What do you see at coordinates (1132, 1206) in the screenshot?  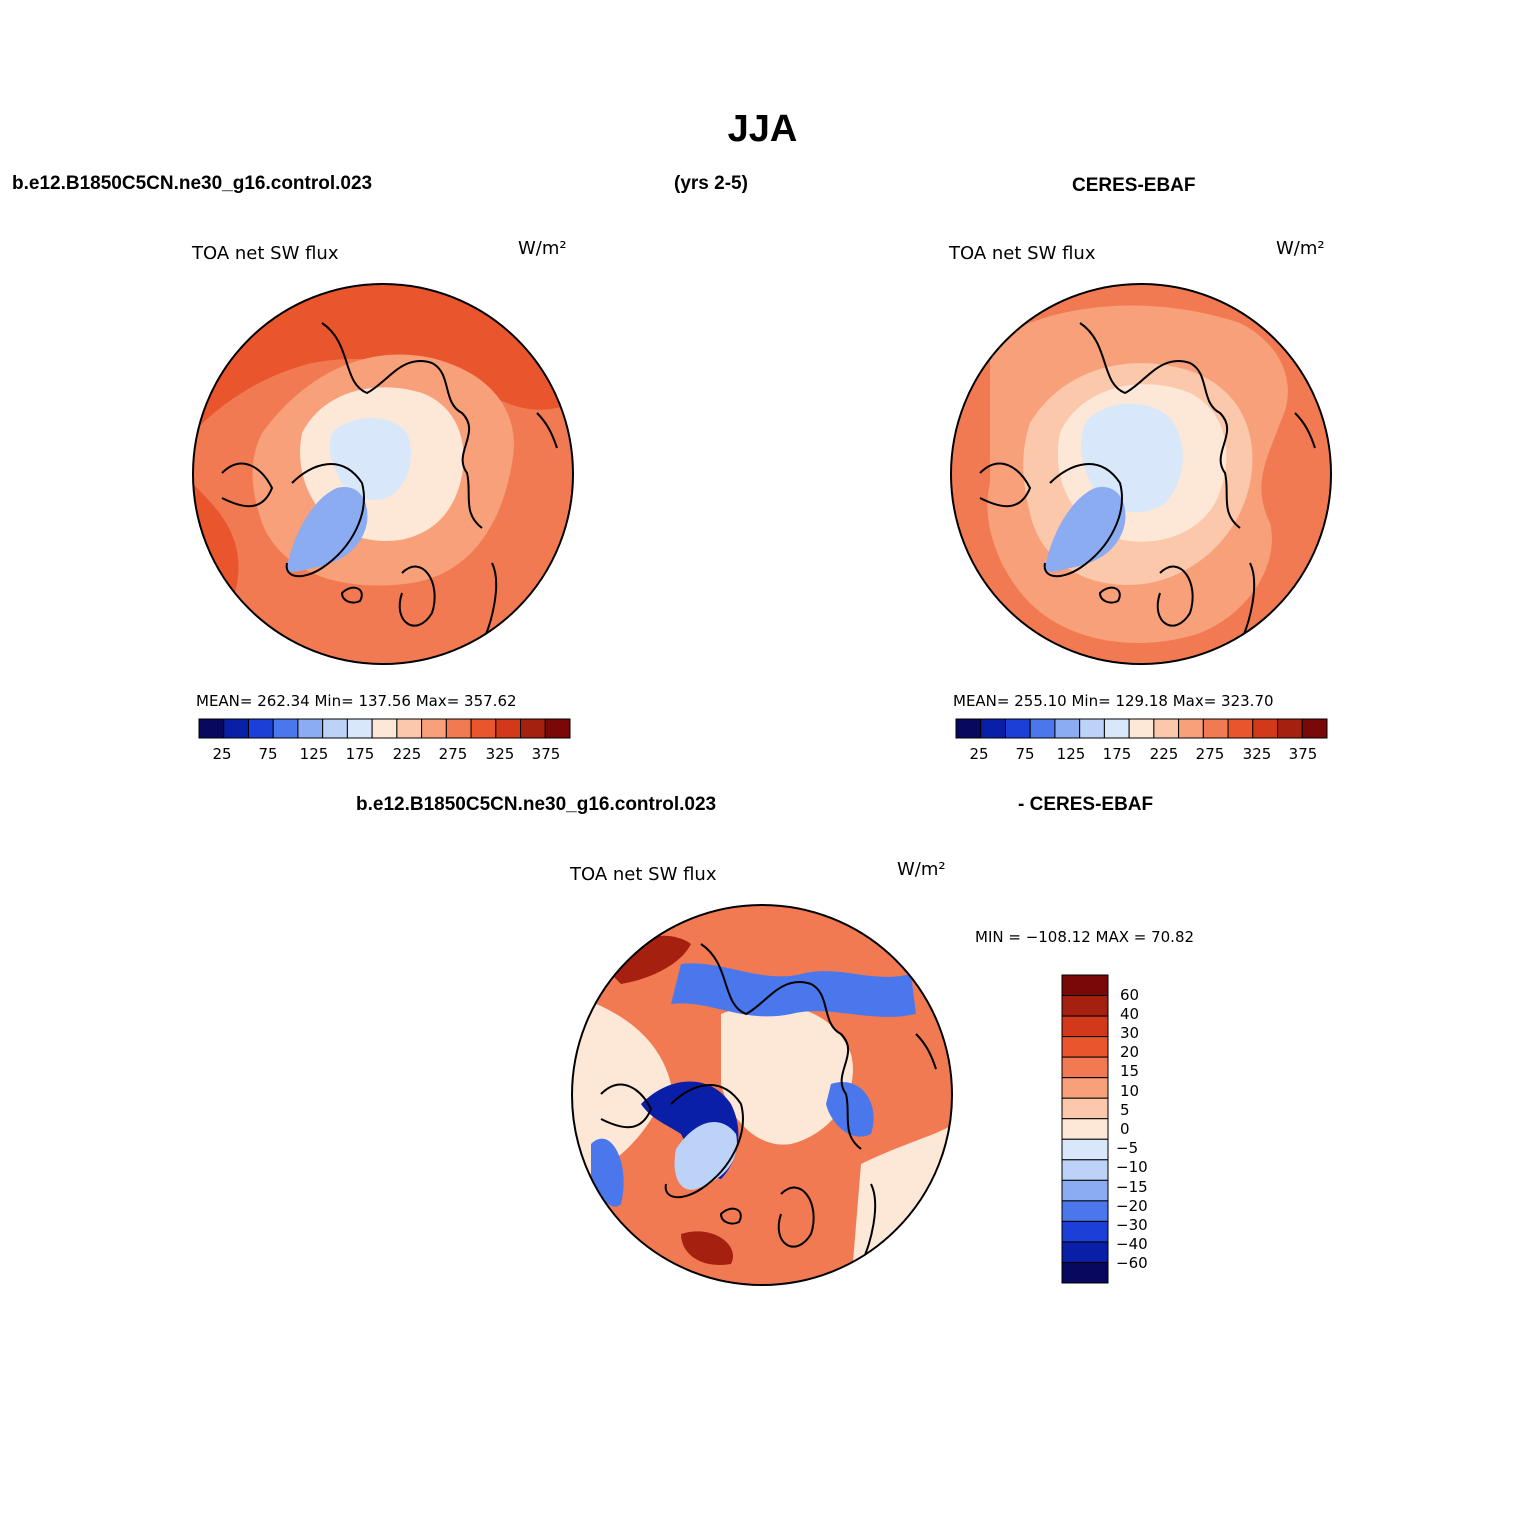 I see `colorbar-label: −20` at bounding box center [1132, 1206].